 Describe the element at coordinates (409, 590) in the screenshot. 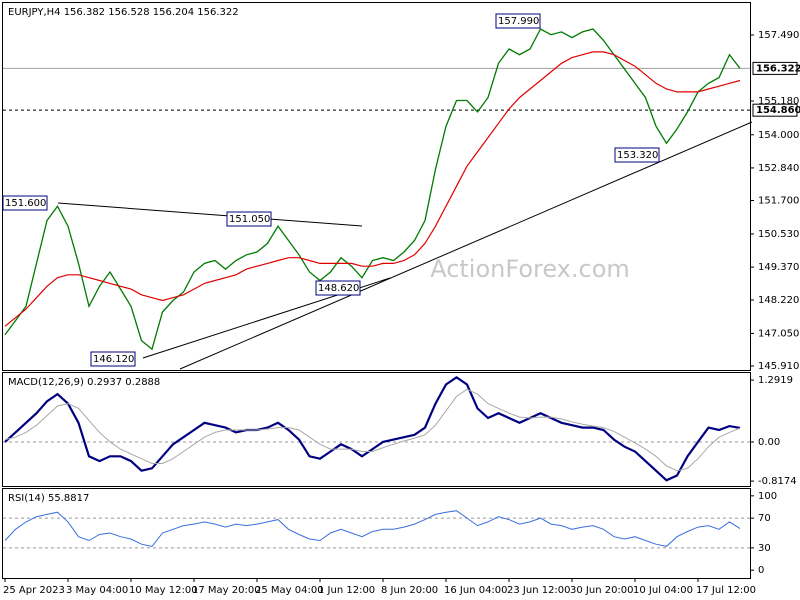

I see `x-tick-label: 8 Jun 20:00` at that location.